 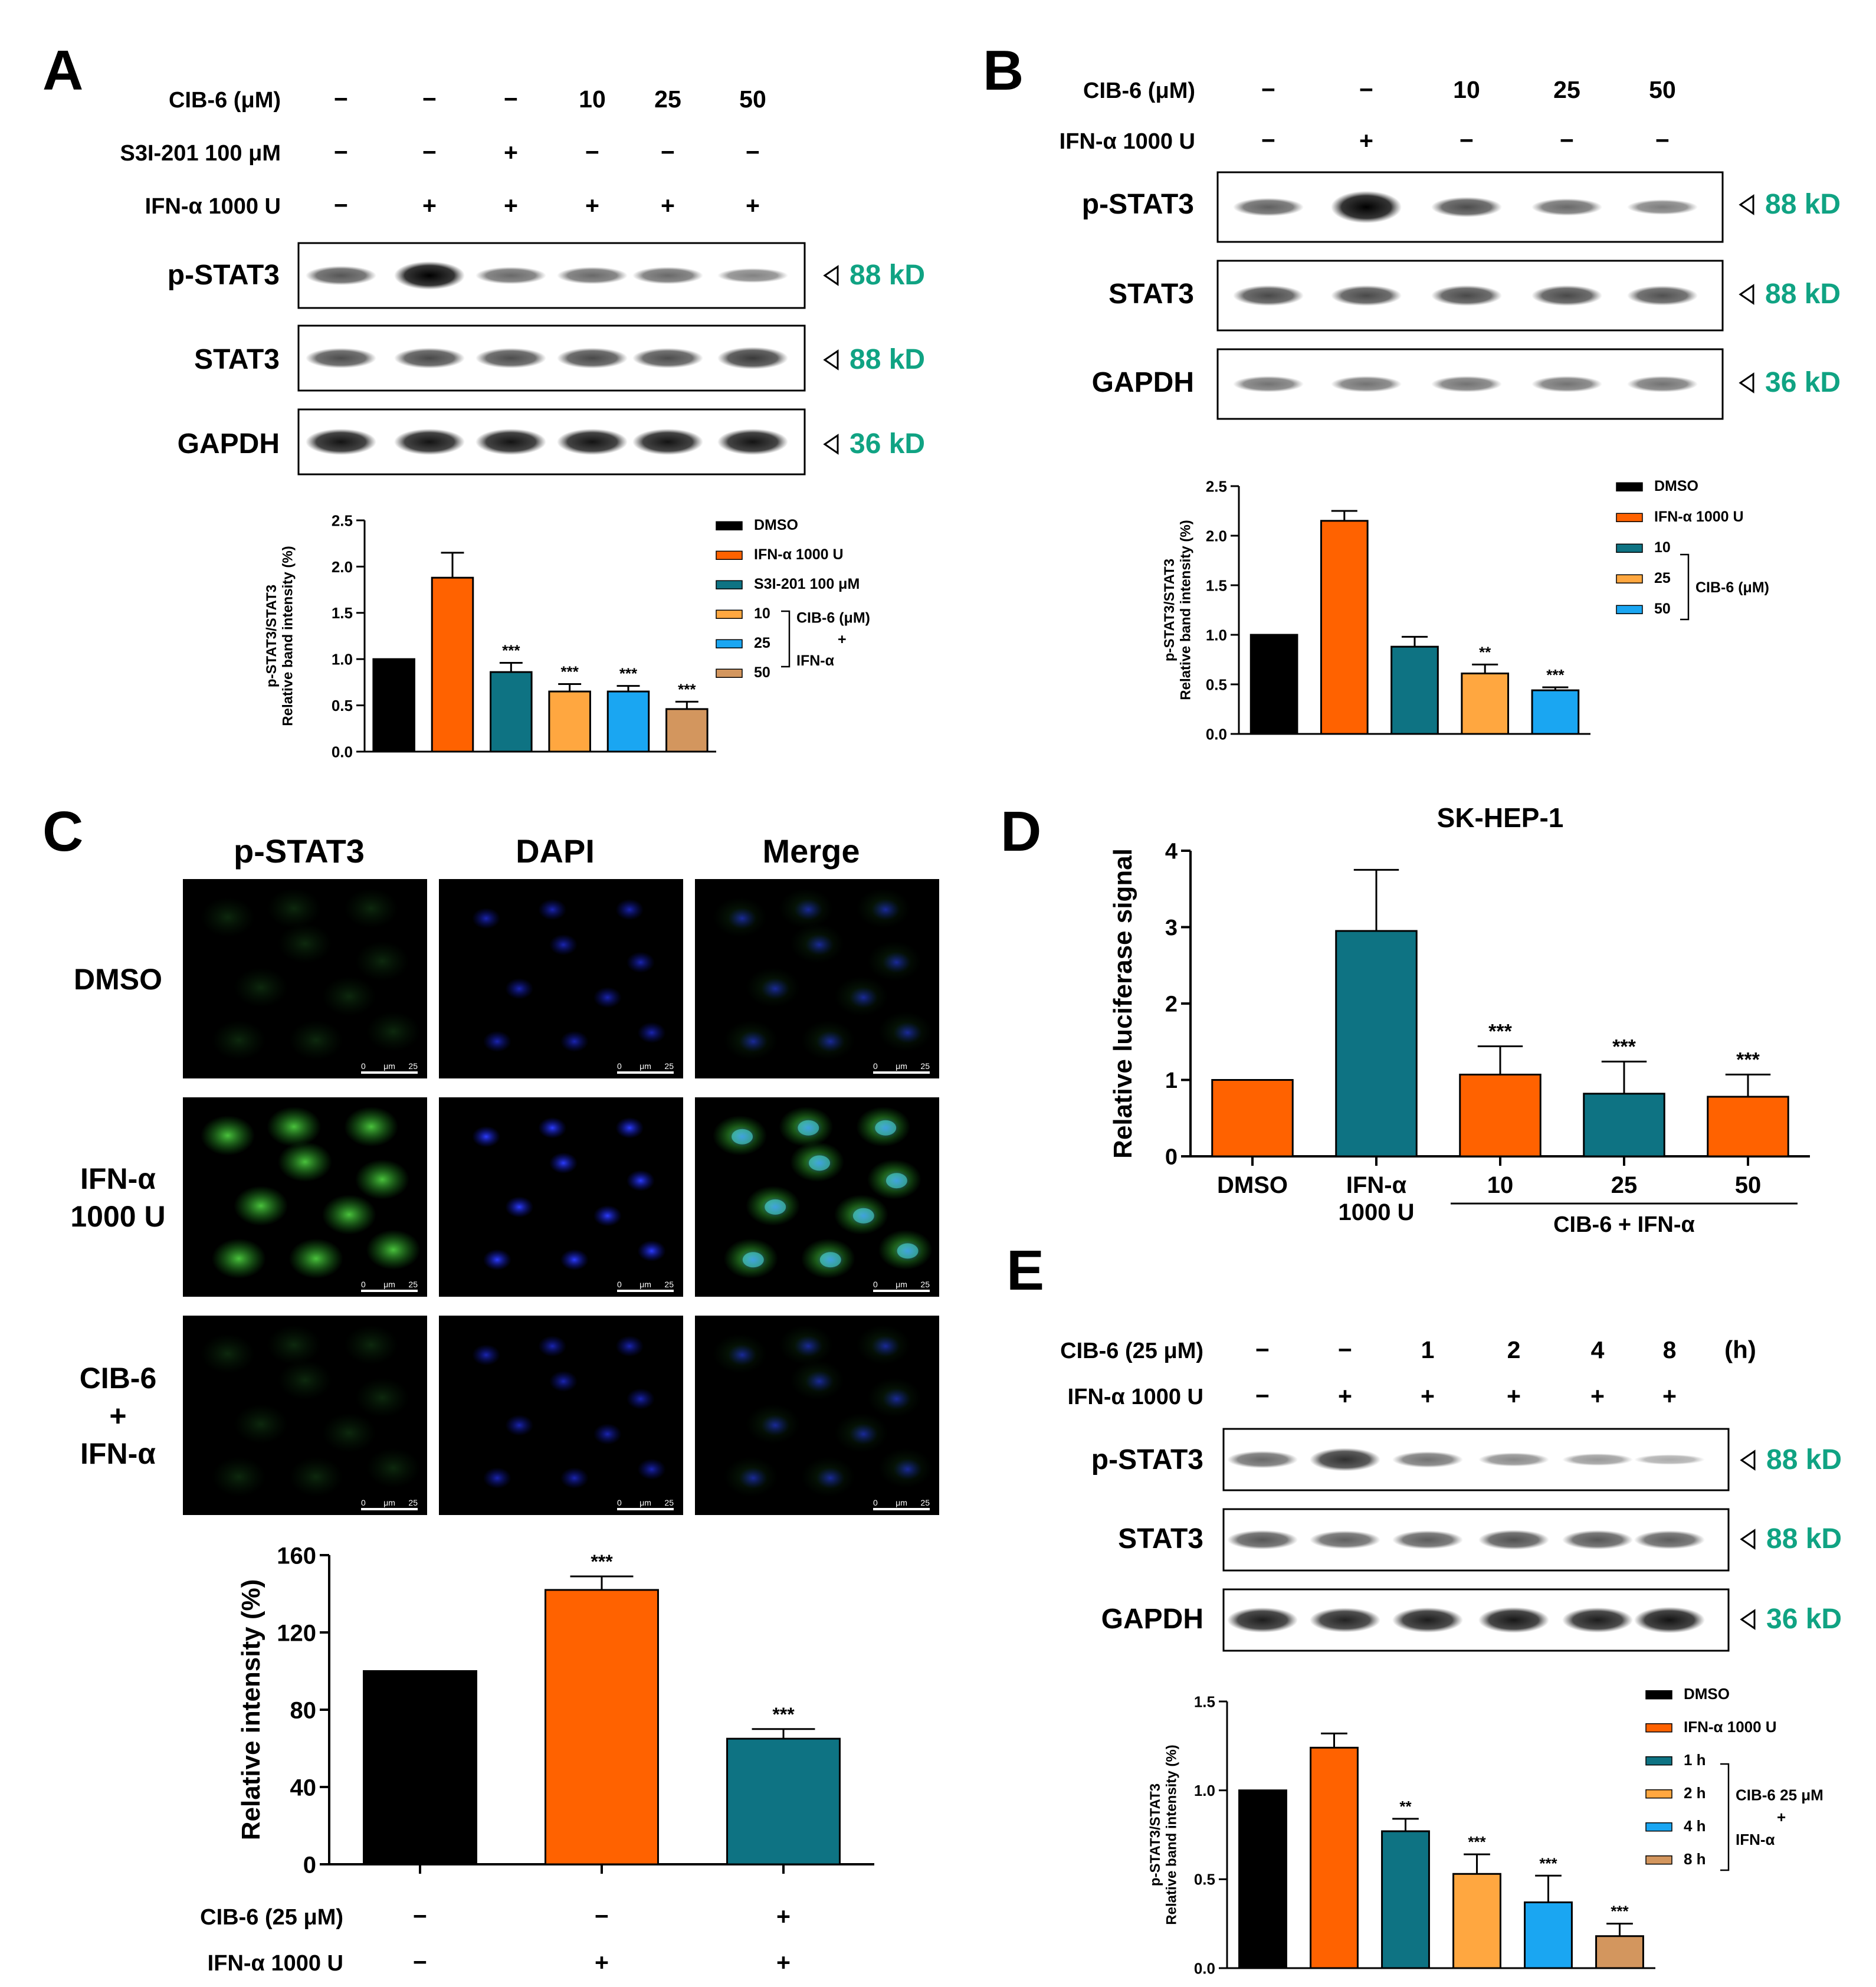 What do you see at coordinates (1262, 1349) in the screenshot?
I see `panel-e-cond-value: −` at bounding box center [1262, 1349].